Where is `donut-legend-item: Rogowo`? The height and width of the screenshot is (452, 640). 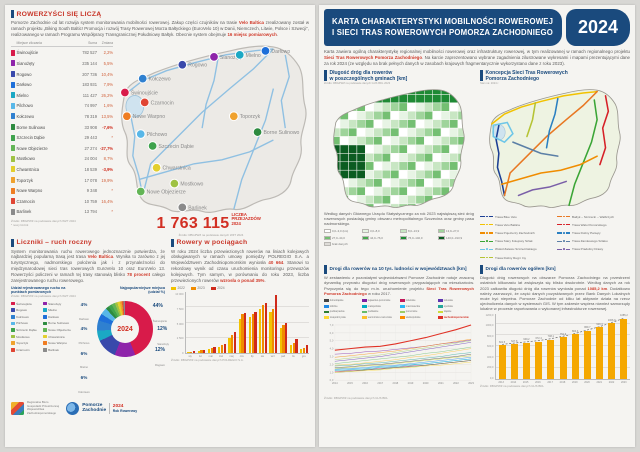 donut-legend-item: Rogowo is located at coordinates (26, 310).